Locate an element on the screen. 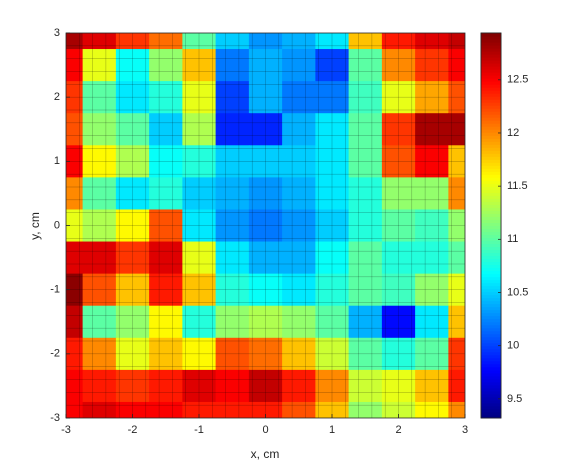 The height and width of the screenshot is (471, 578). y-tick-label: -1 is located at coordinates (55, 290).